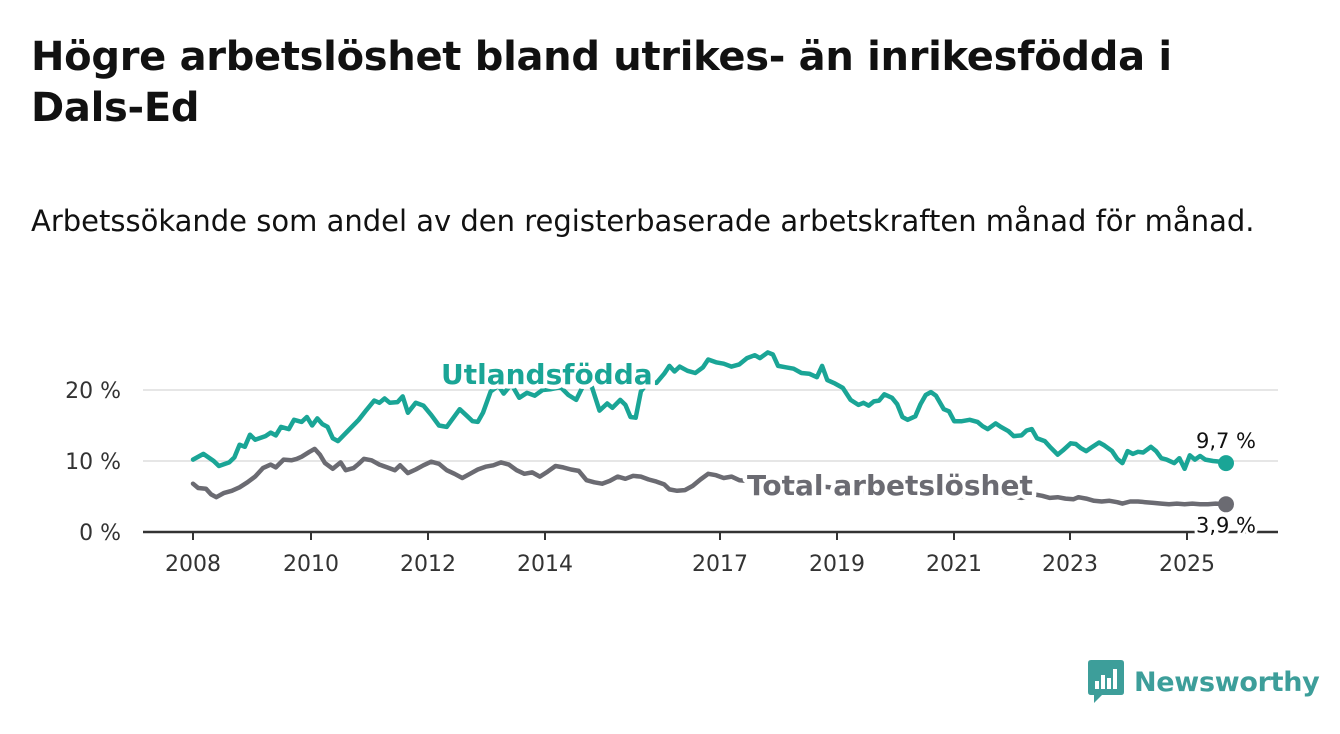  I want to click on total-line, so click(709, 476).